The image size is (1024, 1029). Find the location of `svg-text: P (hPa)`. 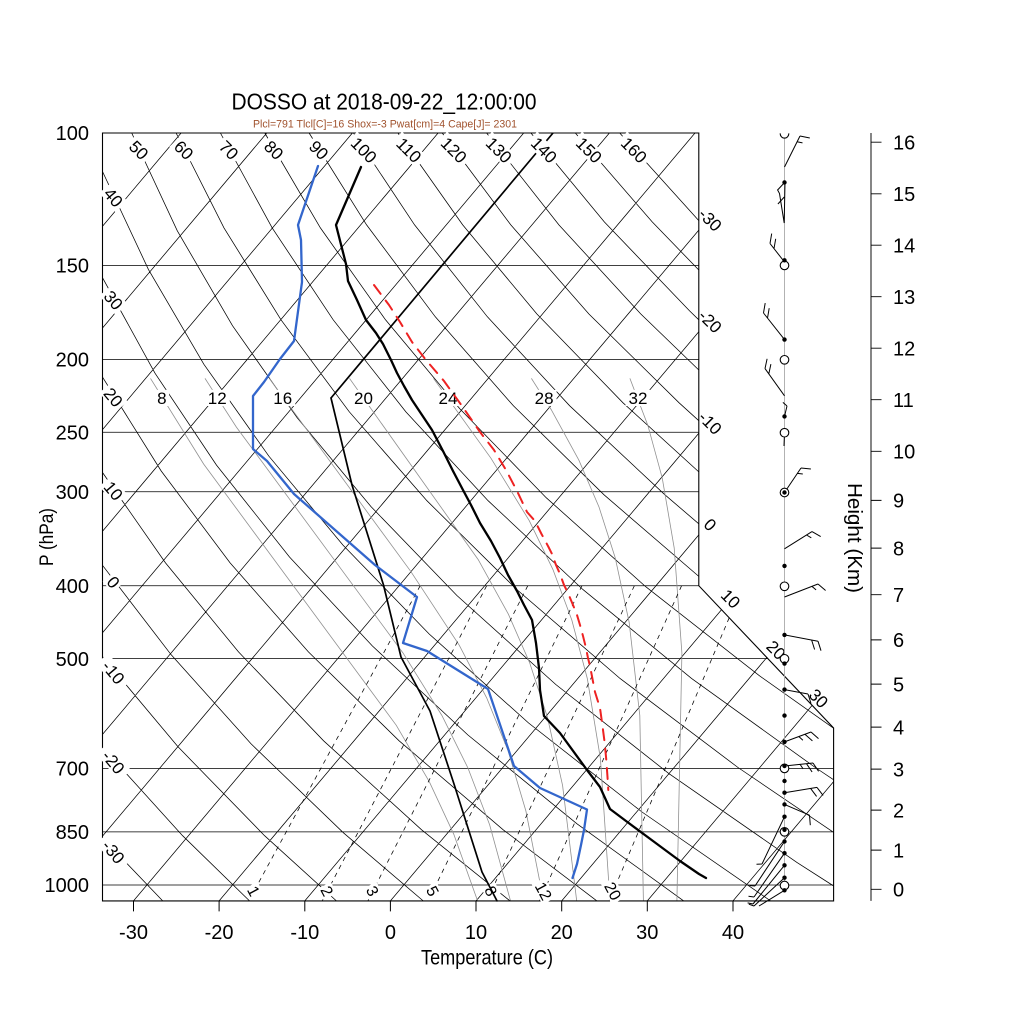

svg-text: P (hPa) is located at coordinates (47, 537).